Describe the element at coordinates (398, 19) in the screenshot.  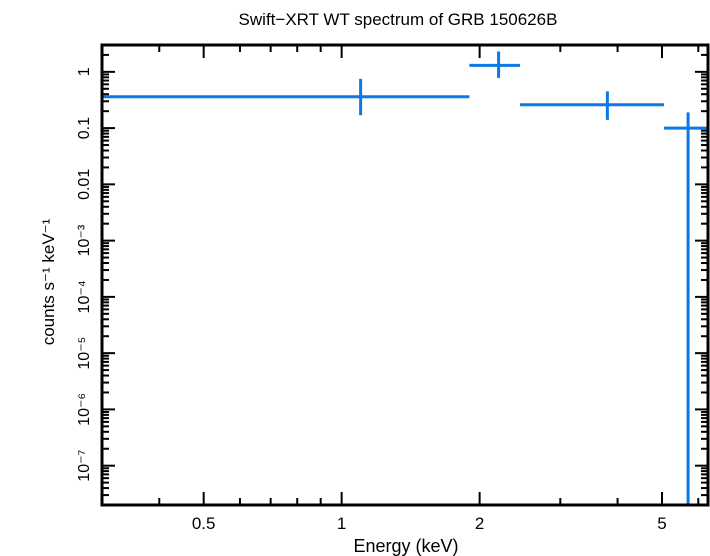
I see `chart-title: Swift−XRT WT spectrum of GRB 150626B` at that location.